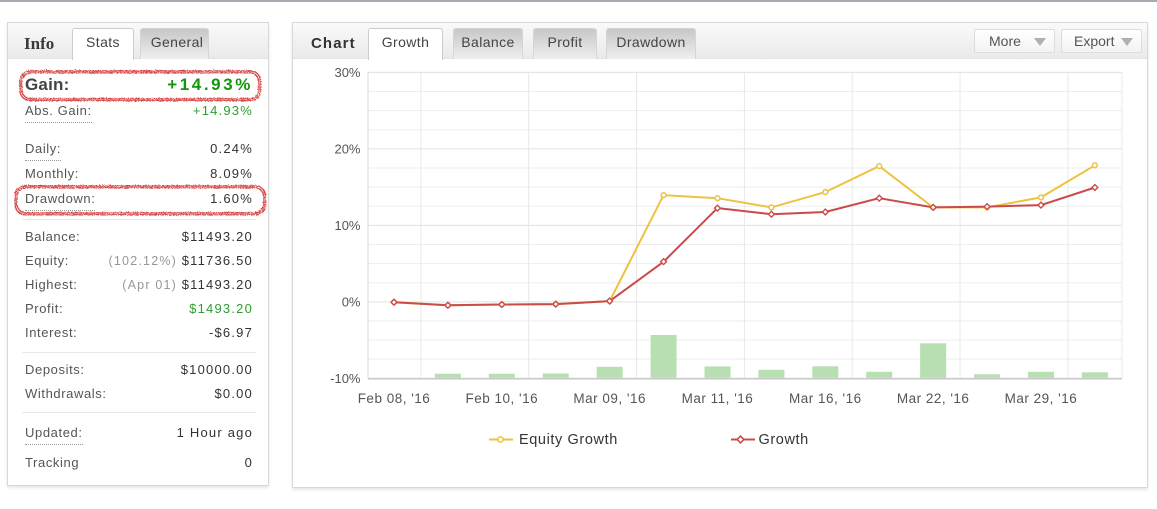 Image resolution: width=1157 pixels, height=509 pixels. I want to click on svg-text: 30%, so click(347, 72).